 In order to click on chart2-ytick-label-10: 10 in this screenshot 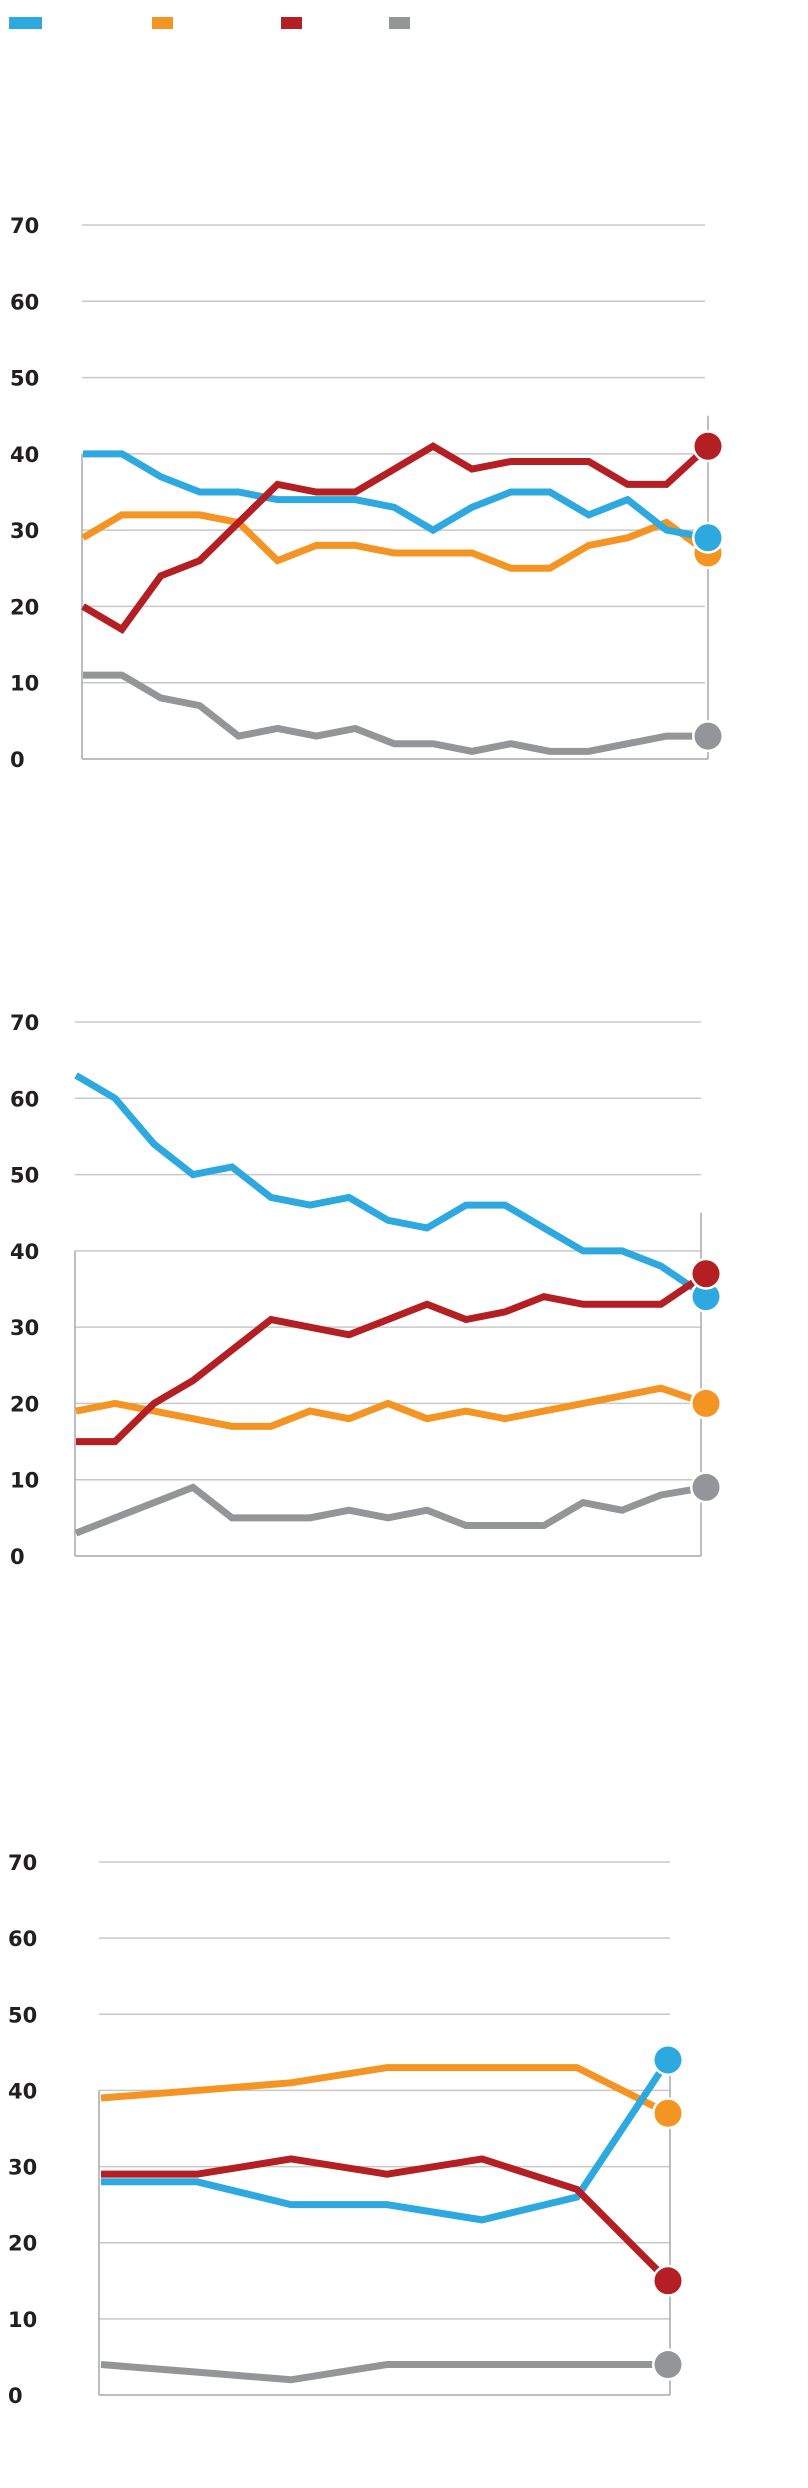, I will do `click(24, 1481)`.